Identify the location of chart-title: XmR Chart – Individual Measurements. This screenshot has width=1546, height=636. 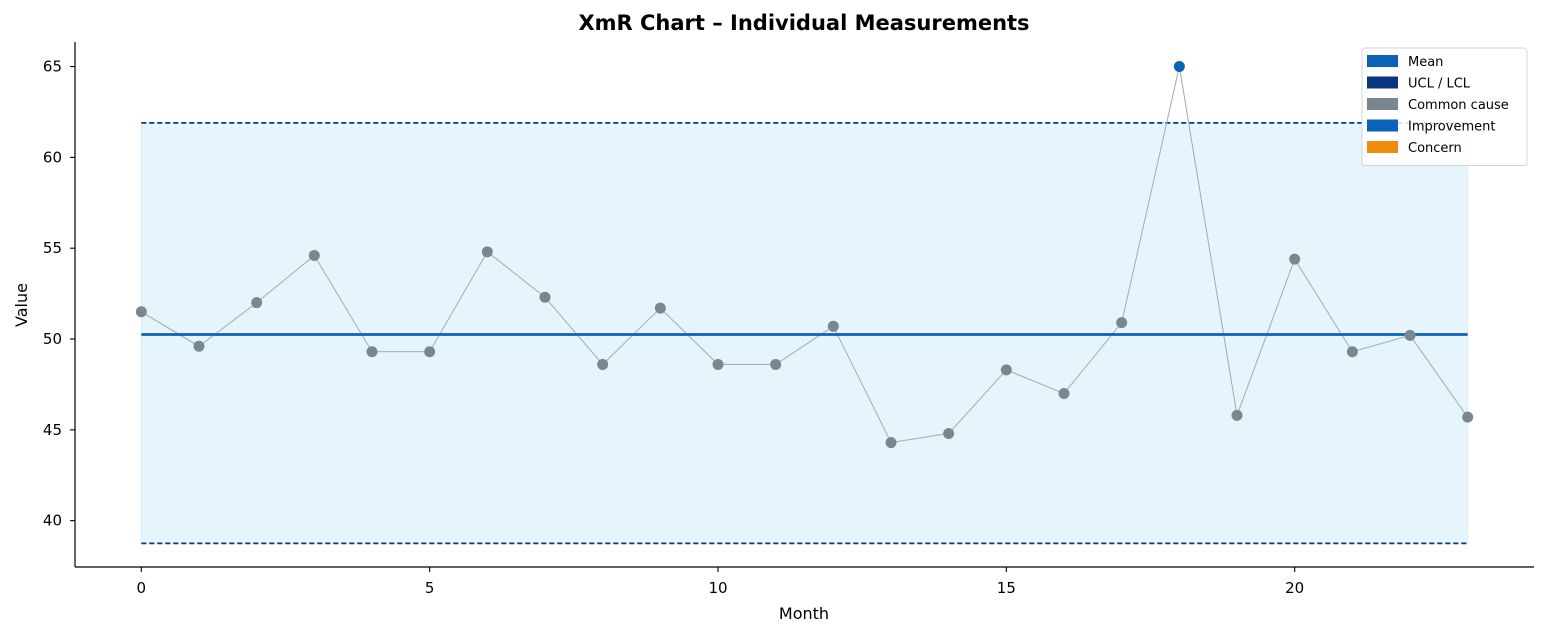
(803, 23).